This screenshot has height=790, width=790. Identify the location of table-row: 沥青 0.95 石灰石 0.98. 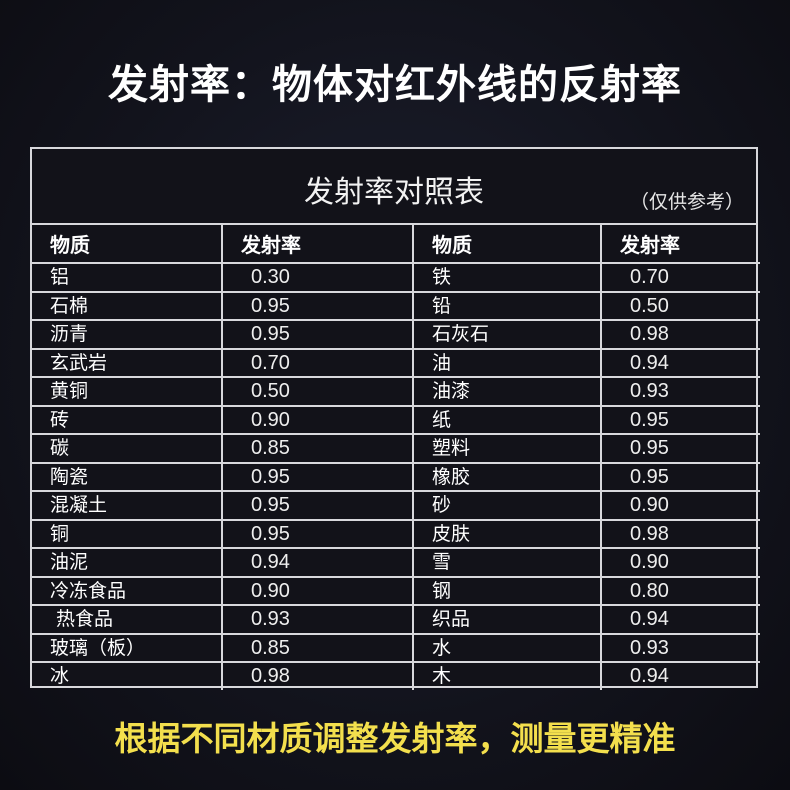
(396, 334).